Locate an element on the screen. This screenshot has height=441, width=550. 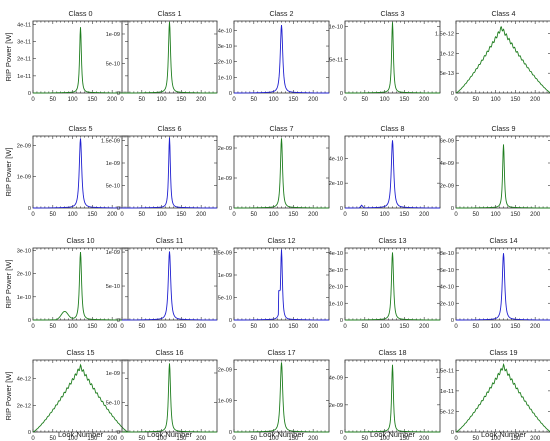
y-tick-label: 1.5e-11 is located at coordinates (444, 371).